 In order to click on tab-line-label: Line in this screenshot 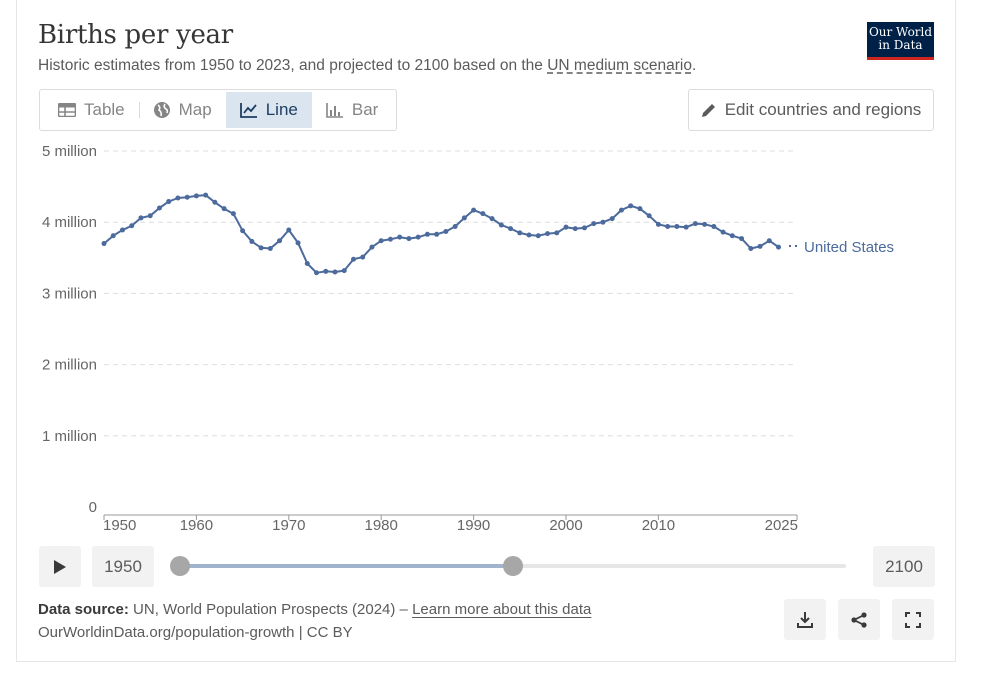, I will do `click(281, 109)`.